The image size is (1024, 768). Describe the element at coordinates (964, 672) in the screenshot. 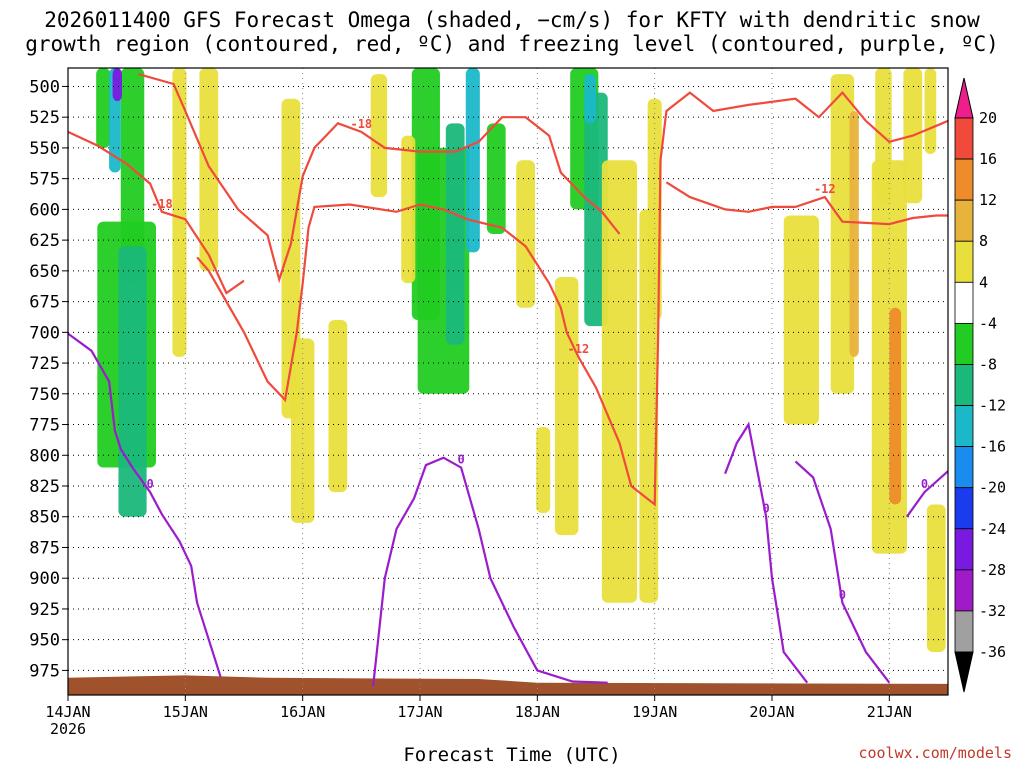

I see `colorbar-arrow-bottom` at that location.